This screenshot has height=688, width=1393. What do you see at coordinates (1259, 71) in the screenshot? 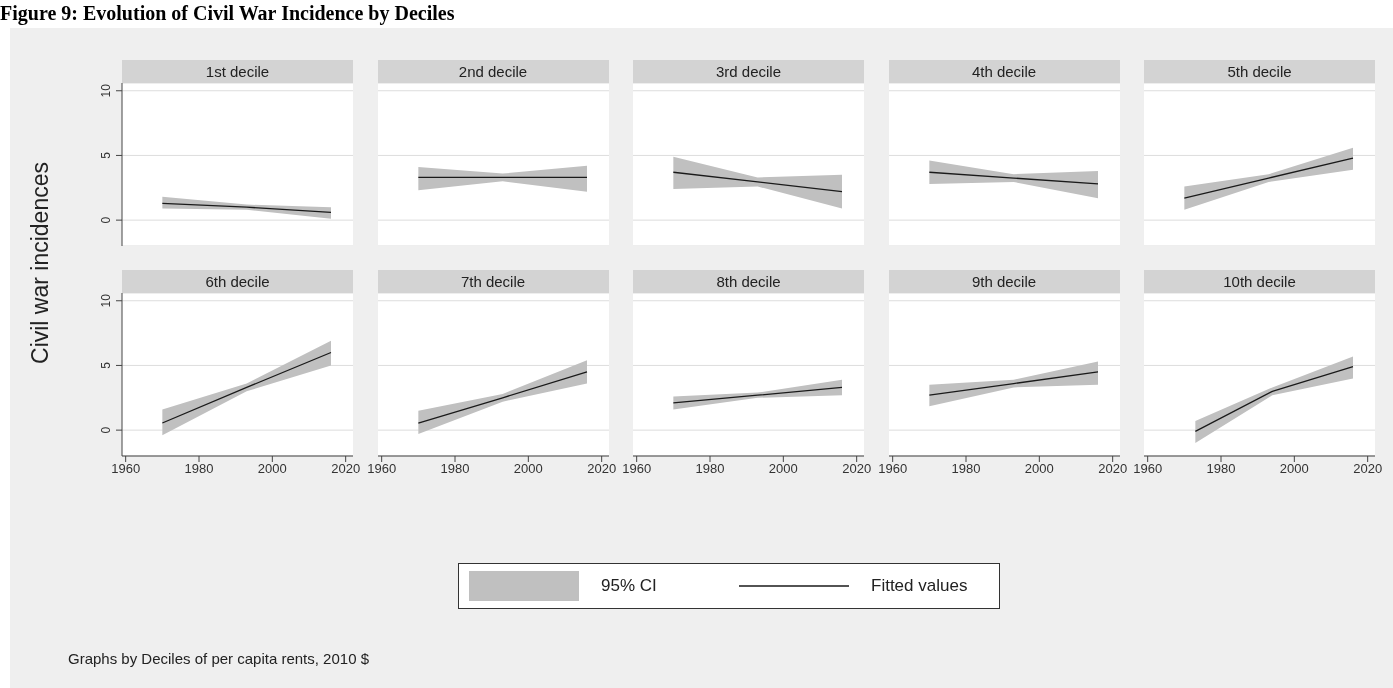
I see `chart-title: 5th decile` at bounding box center [1259, 71].